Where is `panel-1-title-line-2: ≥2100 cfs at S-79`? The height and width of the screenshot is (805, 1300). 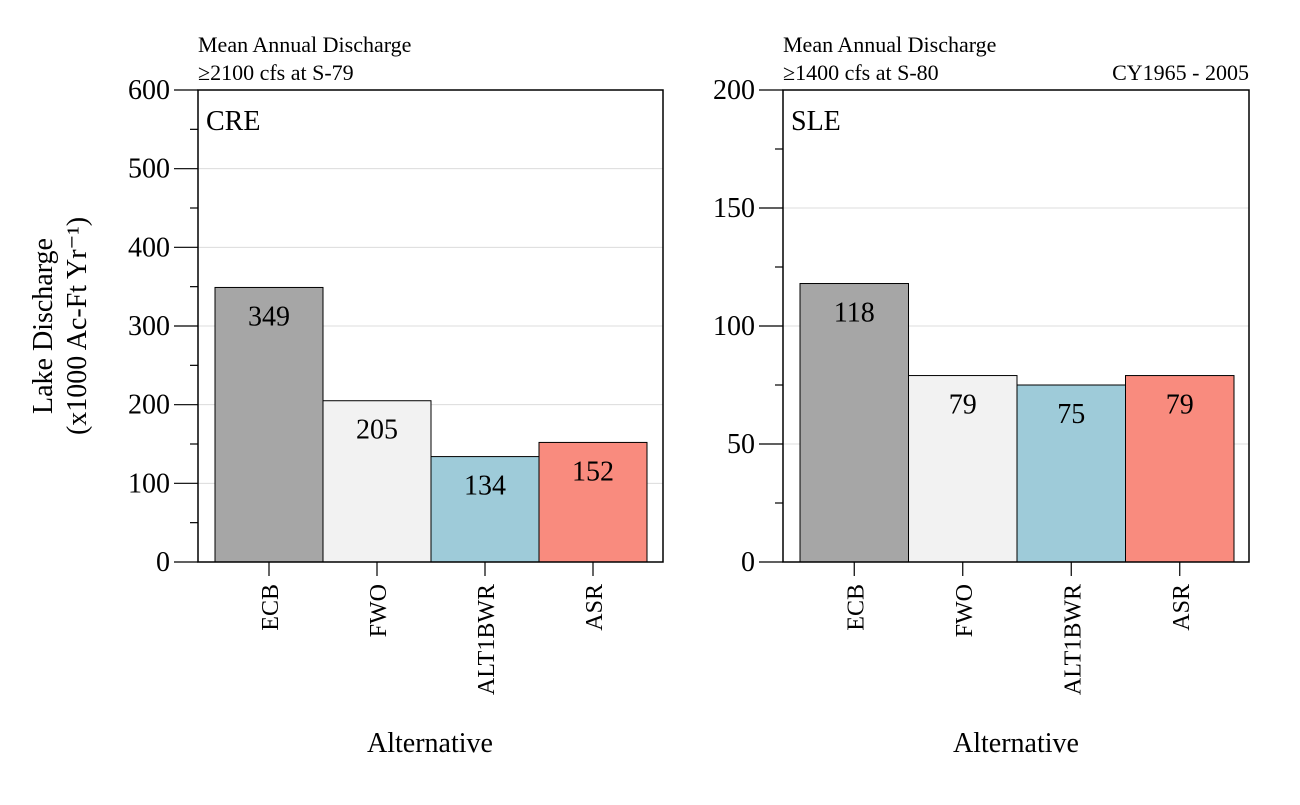 panel-1-title-line-2: ≥2100 cfs at S-79 is located at coordinates (276, 72).